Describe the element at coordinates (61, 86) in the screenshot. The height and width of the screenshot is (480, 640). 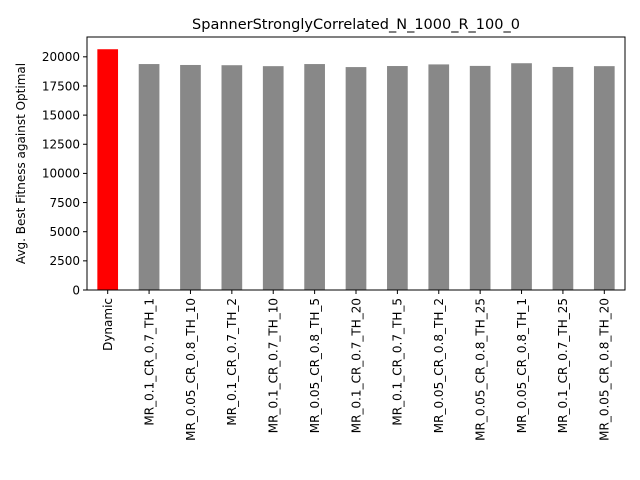
I see `y-tick-label-7: 17500` at that location.